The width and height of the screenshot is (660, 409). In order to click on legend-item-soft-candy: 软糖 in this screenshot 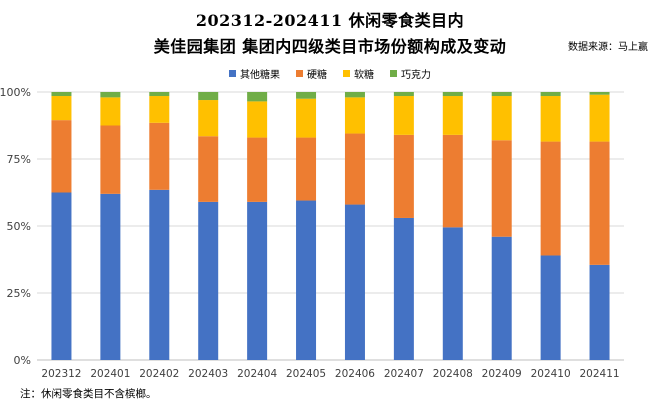, I will do `click(358, 73)`.